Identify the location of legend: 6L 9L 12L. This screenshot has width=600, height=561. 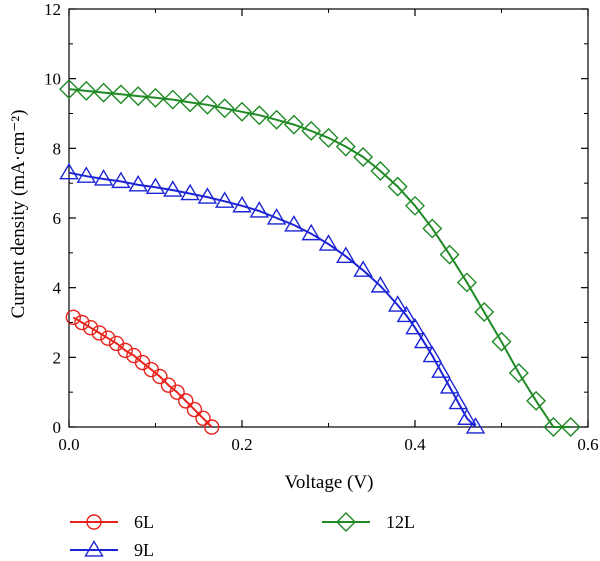
(242, 536).